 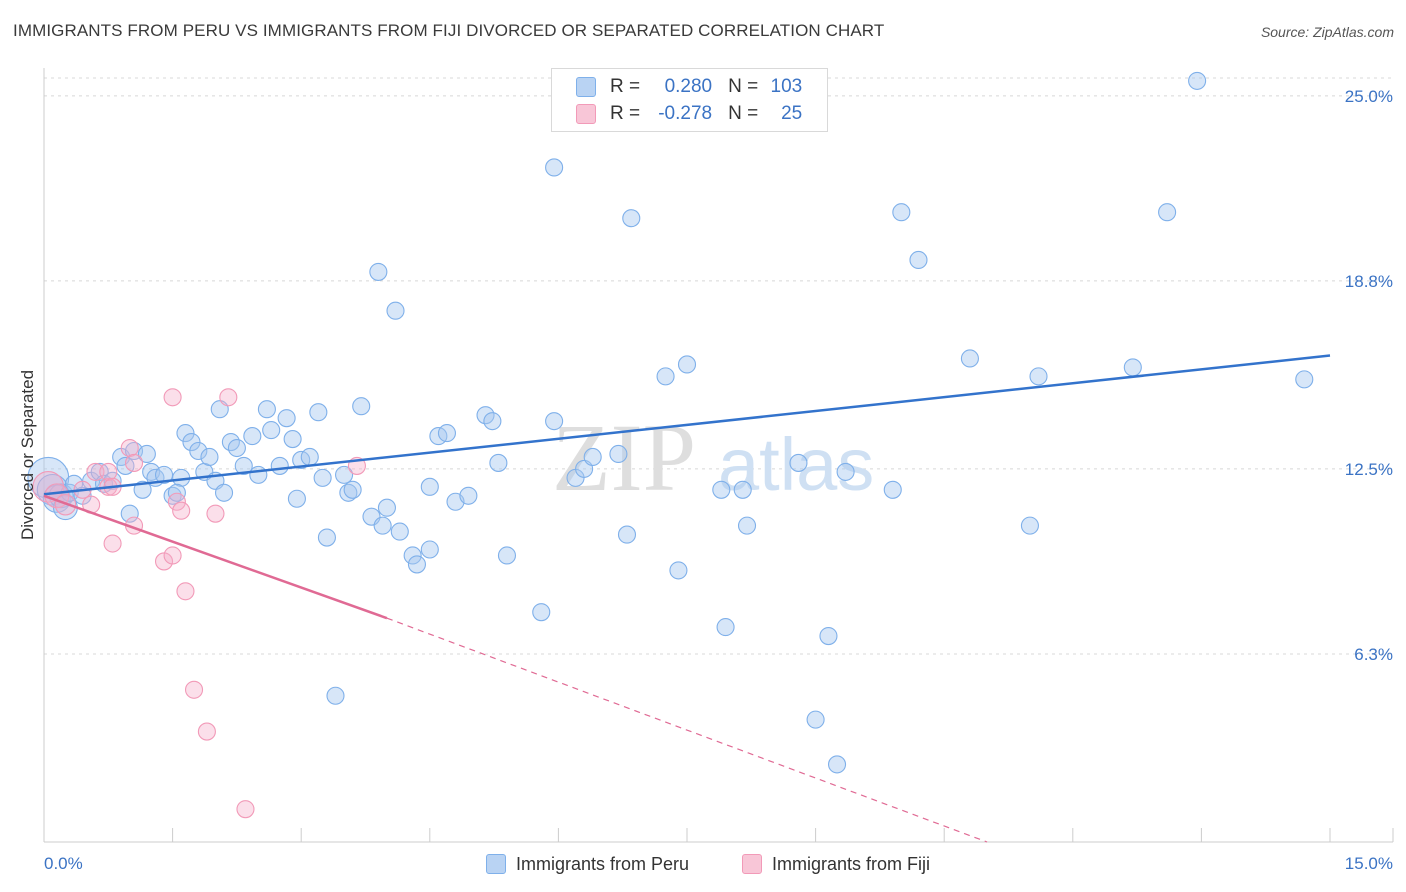 What do you see at coordinates (63, 863) in the screenshot?
I see `x-tick-label-left: 0.0%` at bounding box center [63, 863].